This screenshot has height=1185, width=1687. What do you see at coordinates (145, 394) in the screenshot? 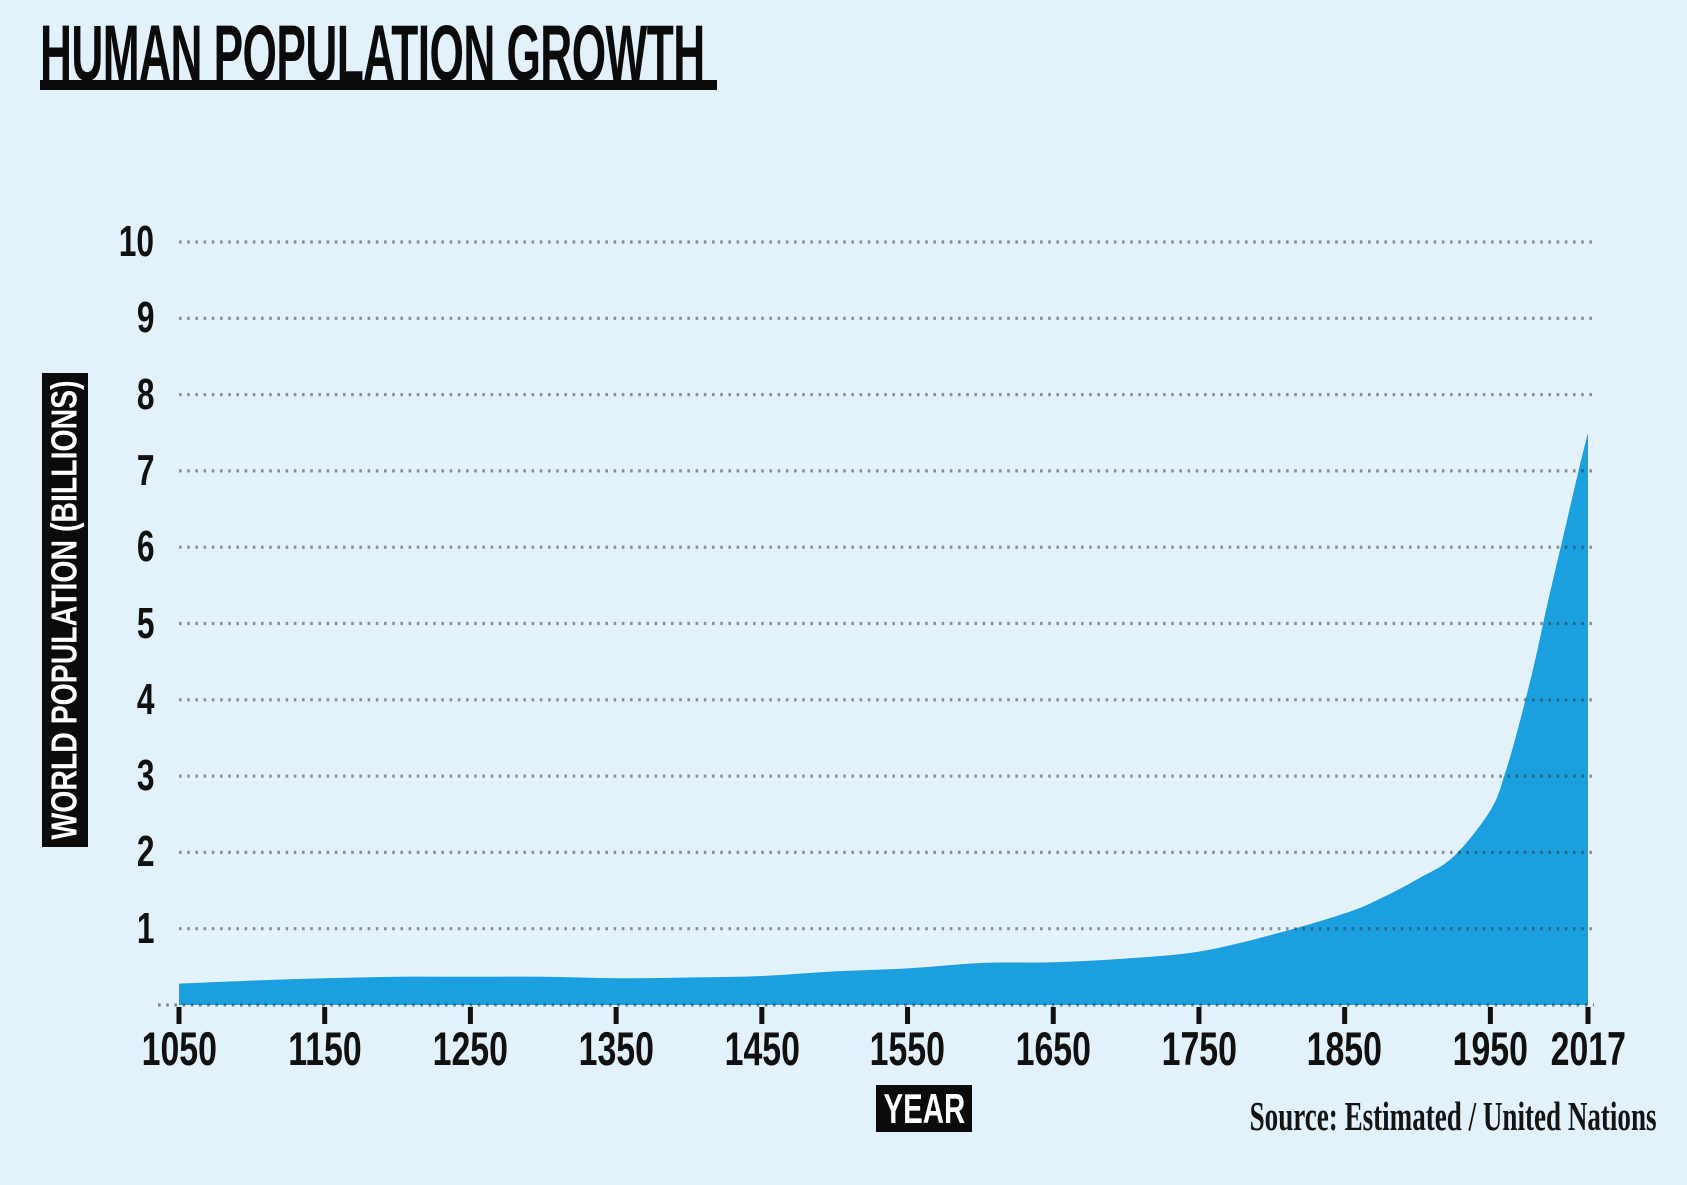
I see `y-tick-label-8-text: 8` at bounding box center [145, 394].